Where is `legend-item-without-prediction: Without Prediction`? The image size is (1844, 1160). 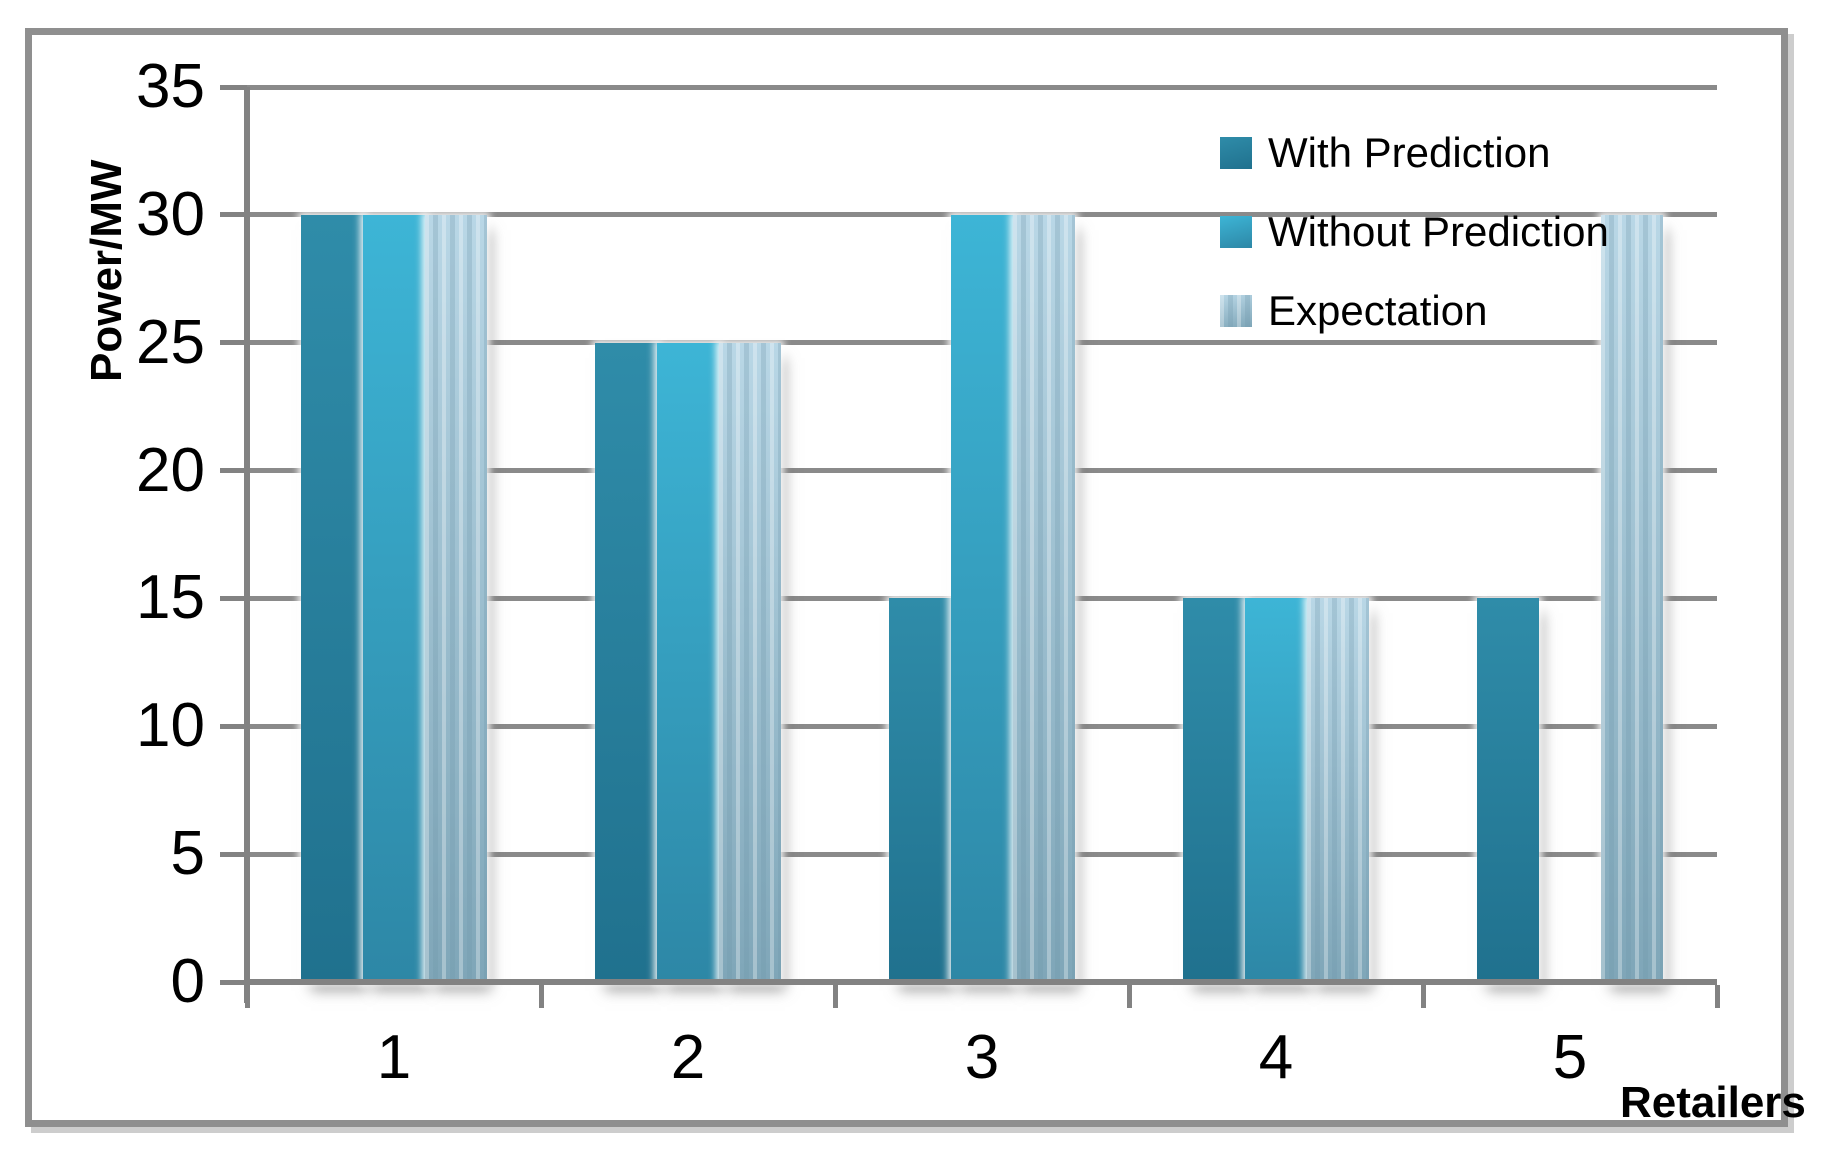 legend-item-without-prediction: Without Prediction is located at coordinates (1414, 231).